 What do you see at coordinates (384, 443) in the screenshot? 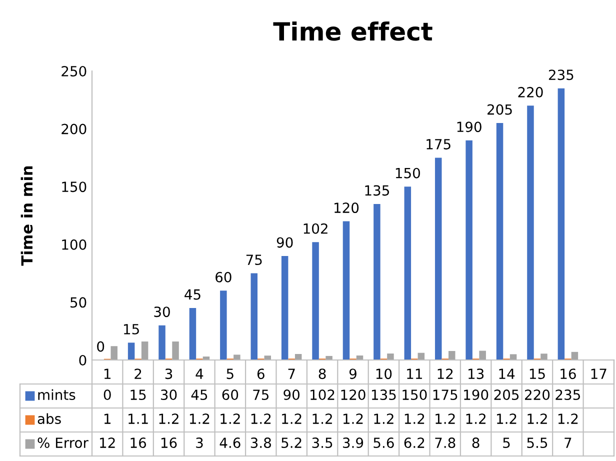
I see `data-label: 5.6` at bounding box center [384, 443].